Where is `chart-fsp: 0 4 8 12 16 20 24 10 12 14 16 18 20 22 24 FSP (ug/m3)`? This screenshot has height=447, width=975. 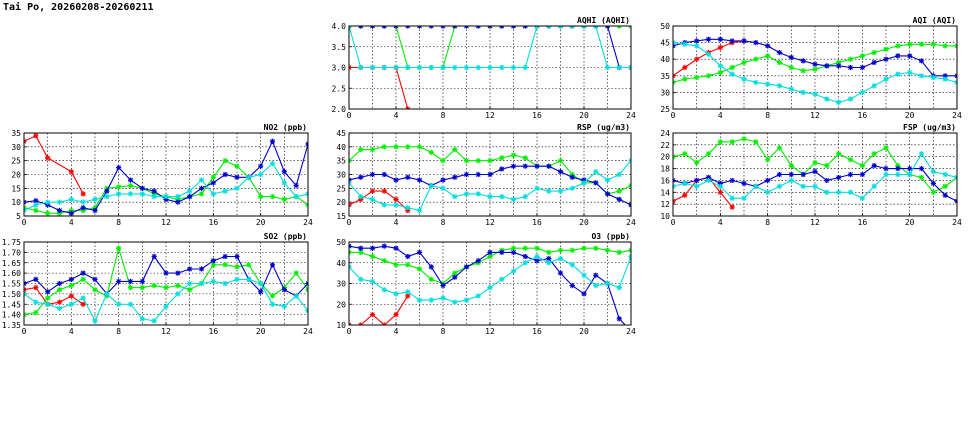 chart-fsp: 0 4 8 12 16 20 24 10 12 14 16 18 20 22 24 FSP (ug/m3) is located at coordinates (811, 175).